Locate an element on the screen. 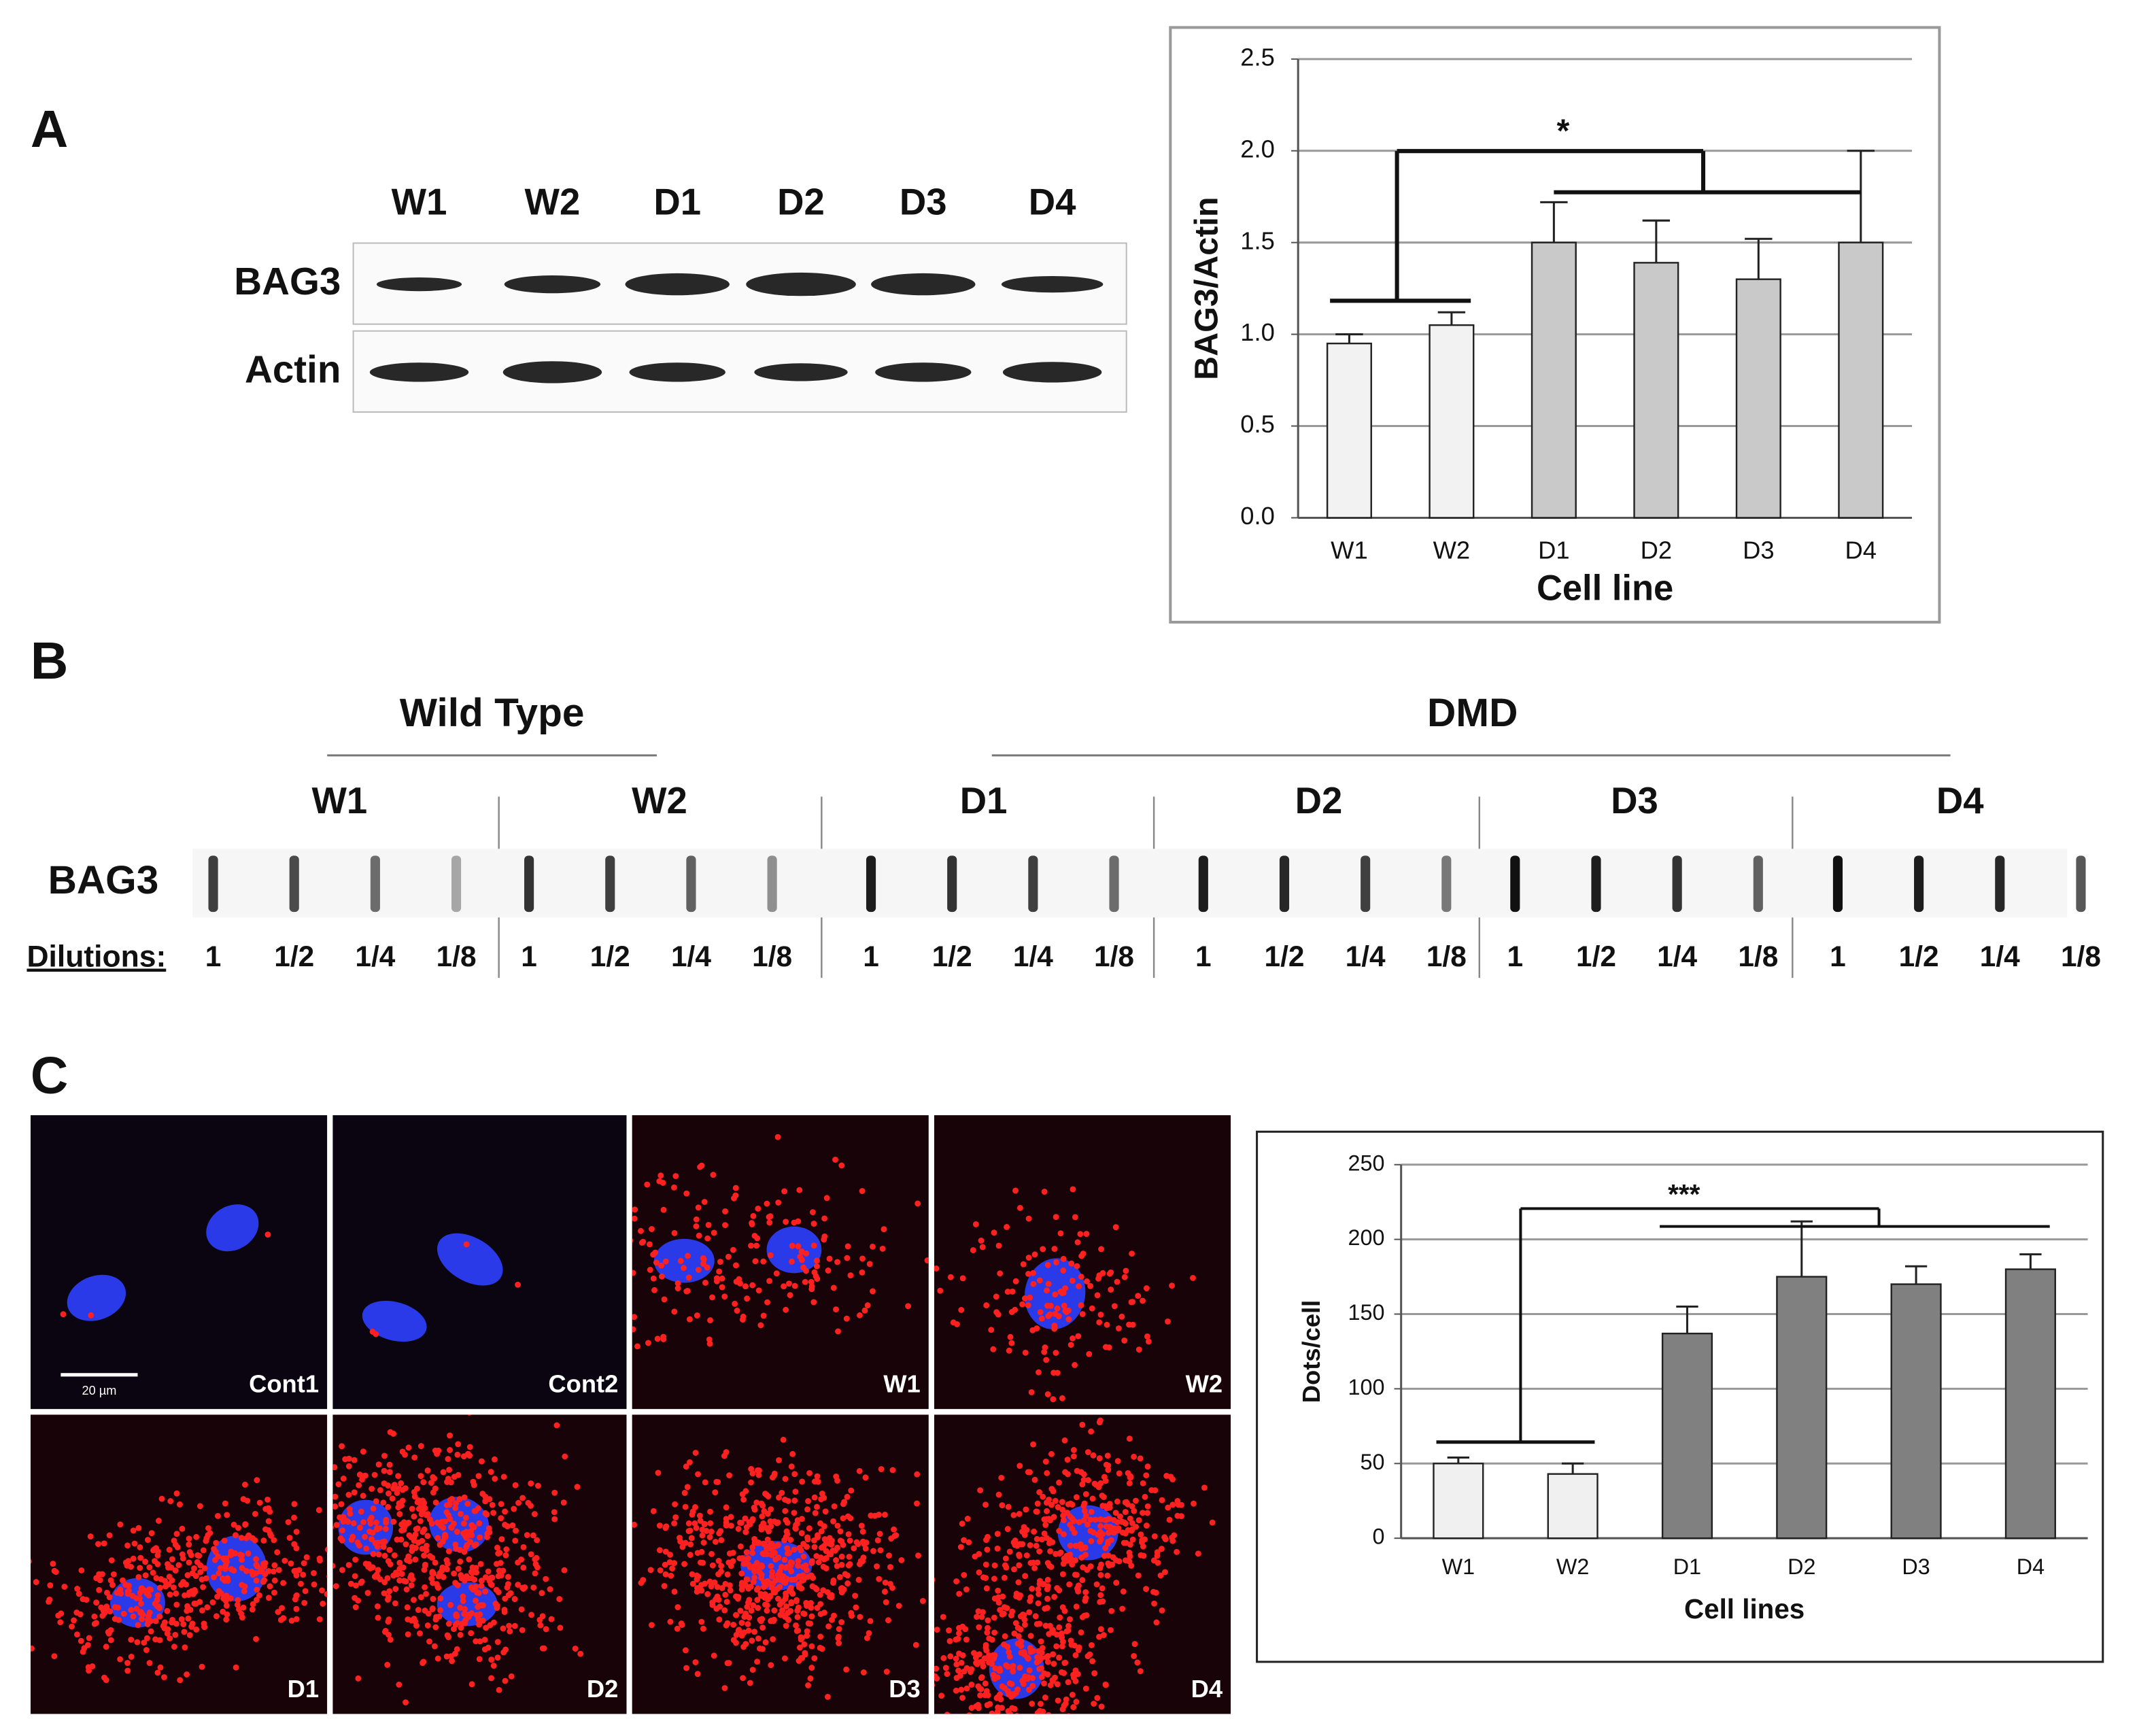 This screenshot has height=1736, width=2154. blot-box is located at coordinates (739, 371).